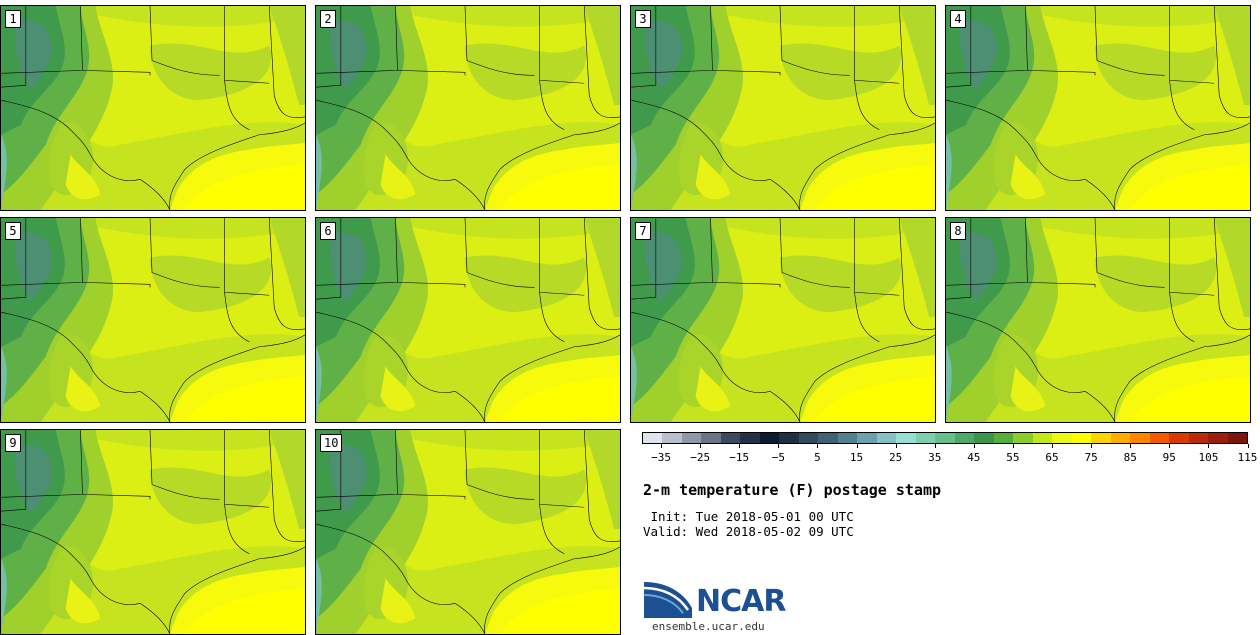 The image size is (1260, 635). What do you see at coordinates (468, 108) in the screenshot?
I see `ensemble-member-map-2: 2` at bounding box center [468, 108].